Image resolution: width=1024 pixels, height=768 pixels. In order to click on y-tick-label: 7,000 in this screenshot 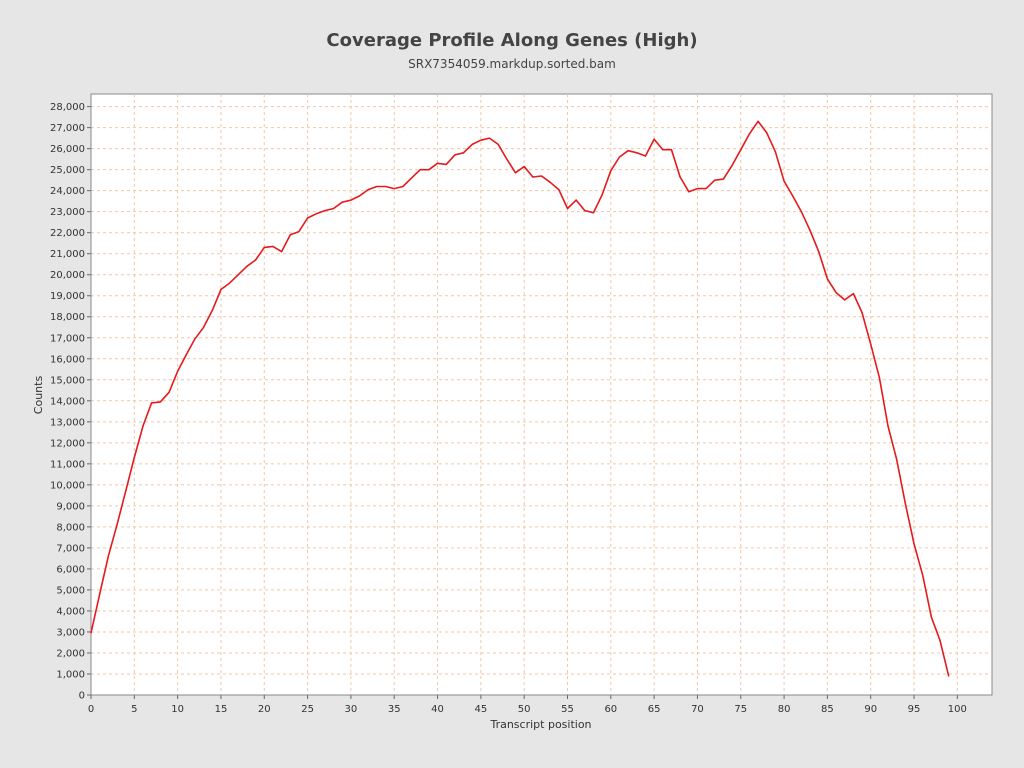, I will do `click(70, 548)`.